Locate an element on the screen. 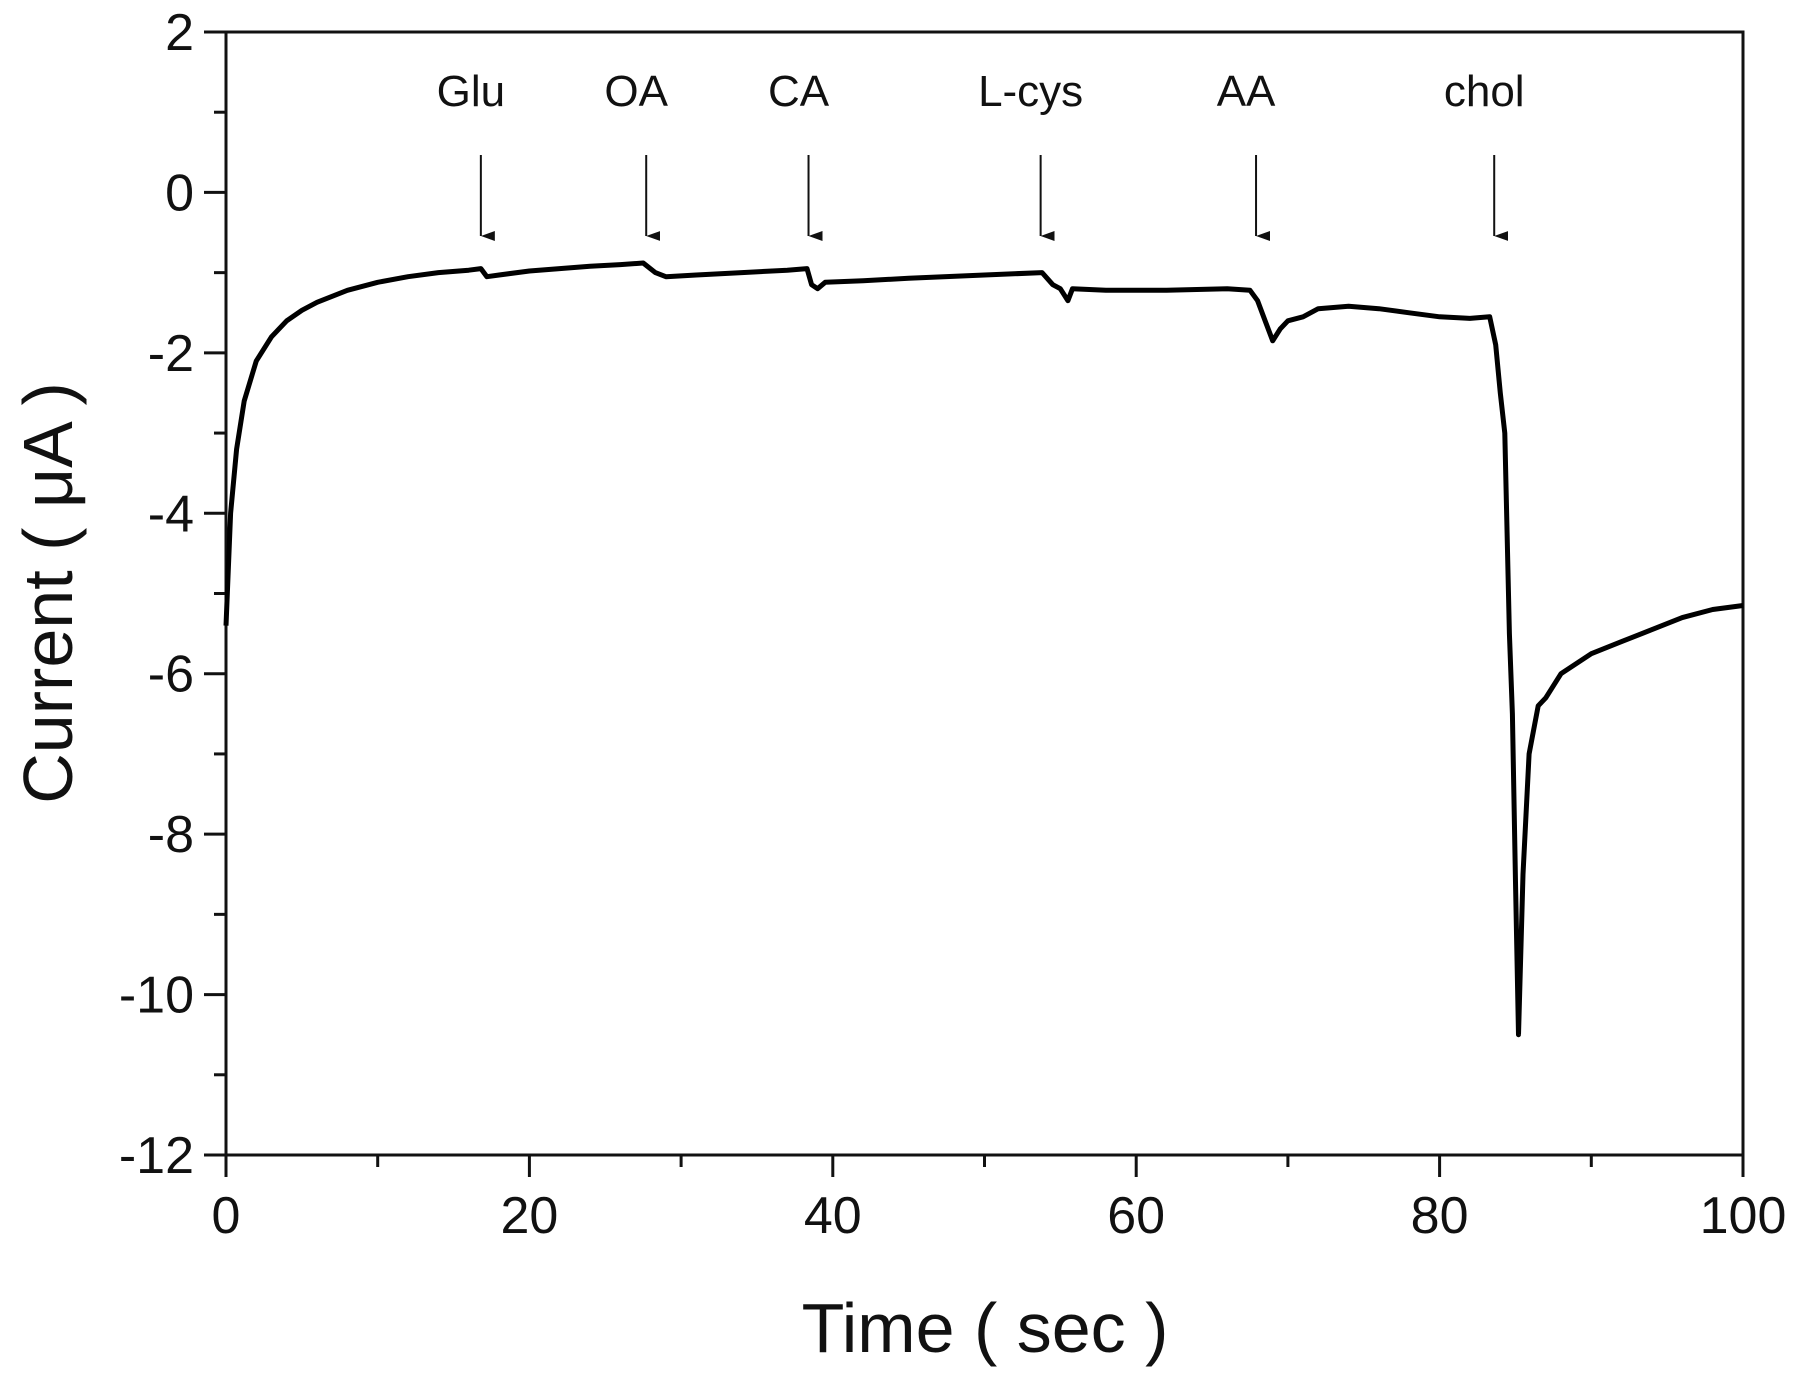 The image size is (1800, 1381). x-tick-label: 60 is located at coordinates (1136, 1216).